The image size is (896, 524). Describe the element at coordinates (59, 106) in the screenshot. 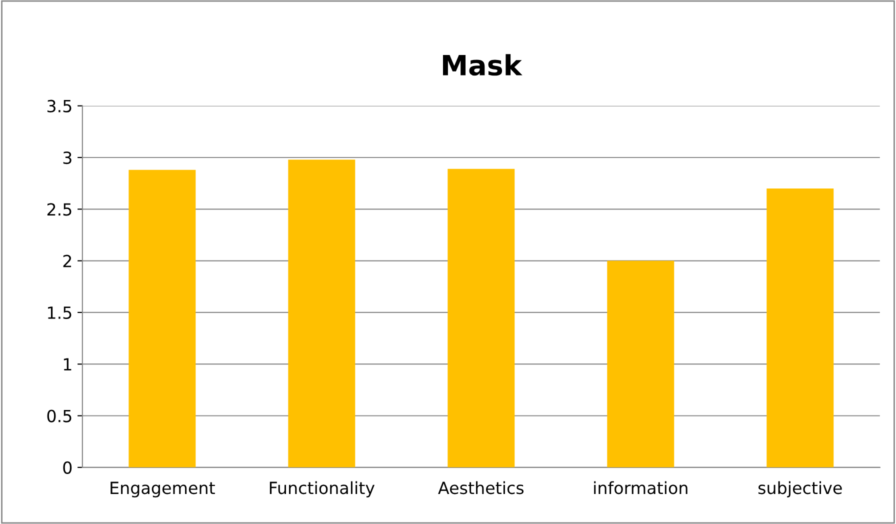

I see `y-tick-label: 3.5` at that location.